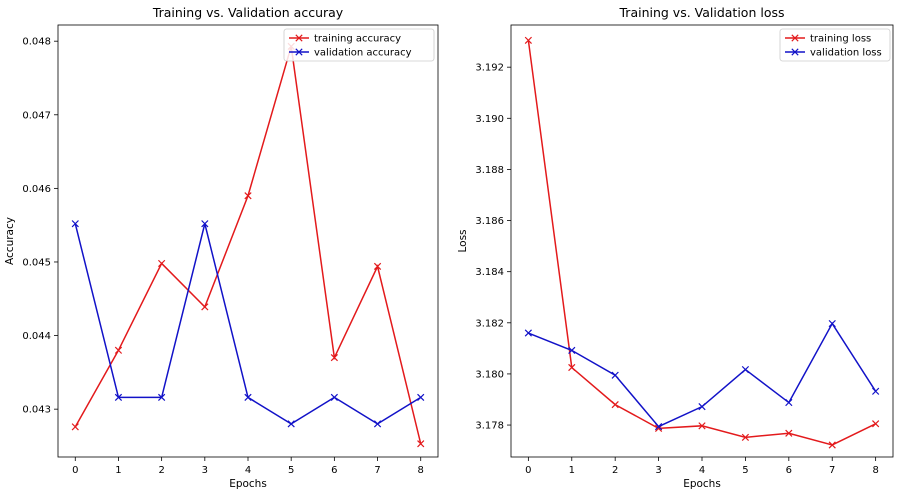 The height and width of the screenshot is (496, 900). Describe the element at coordinates (10, 241) in the screenshot. I see `y-axis-label: Accuracy` at that location.